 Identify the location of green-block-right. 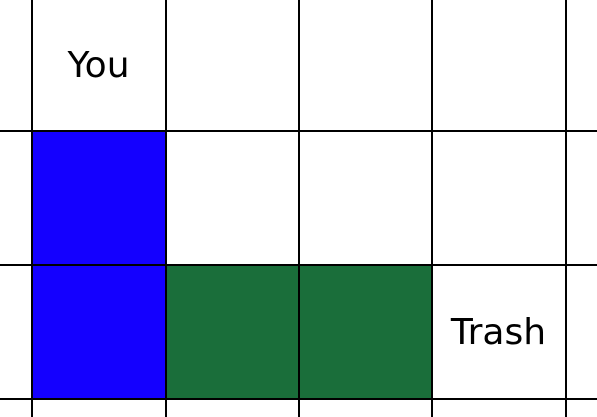
(365, 332).